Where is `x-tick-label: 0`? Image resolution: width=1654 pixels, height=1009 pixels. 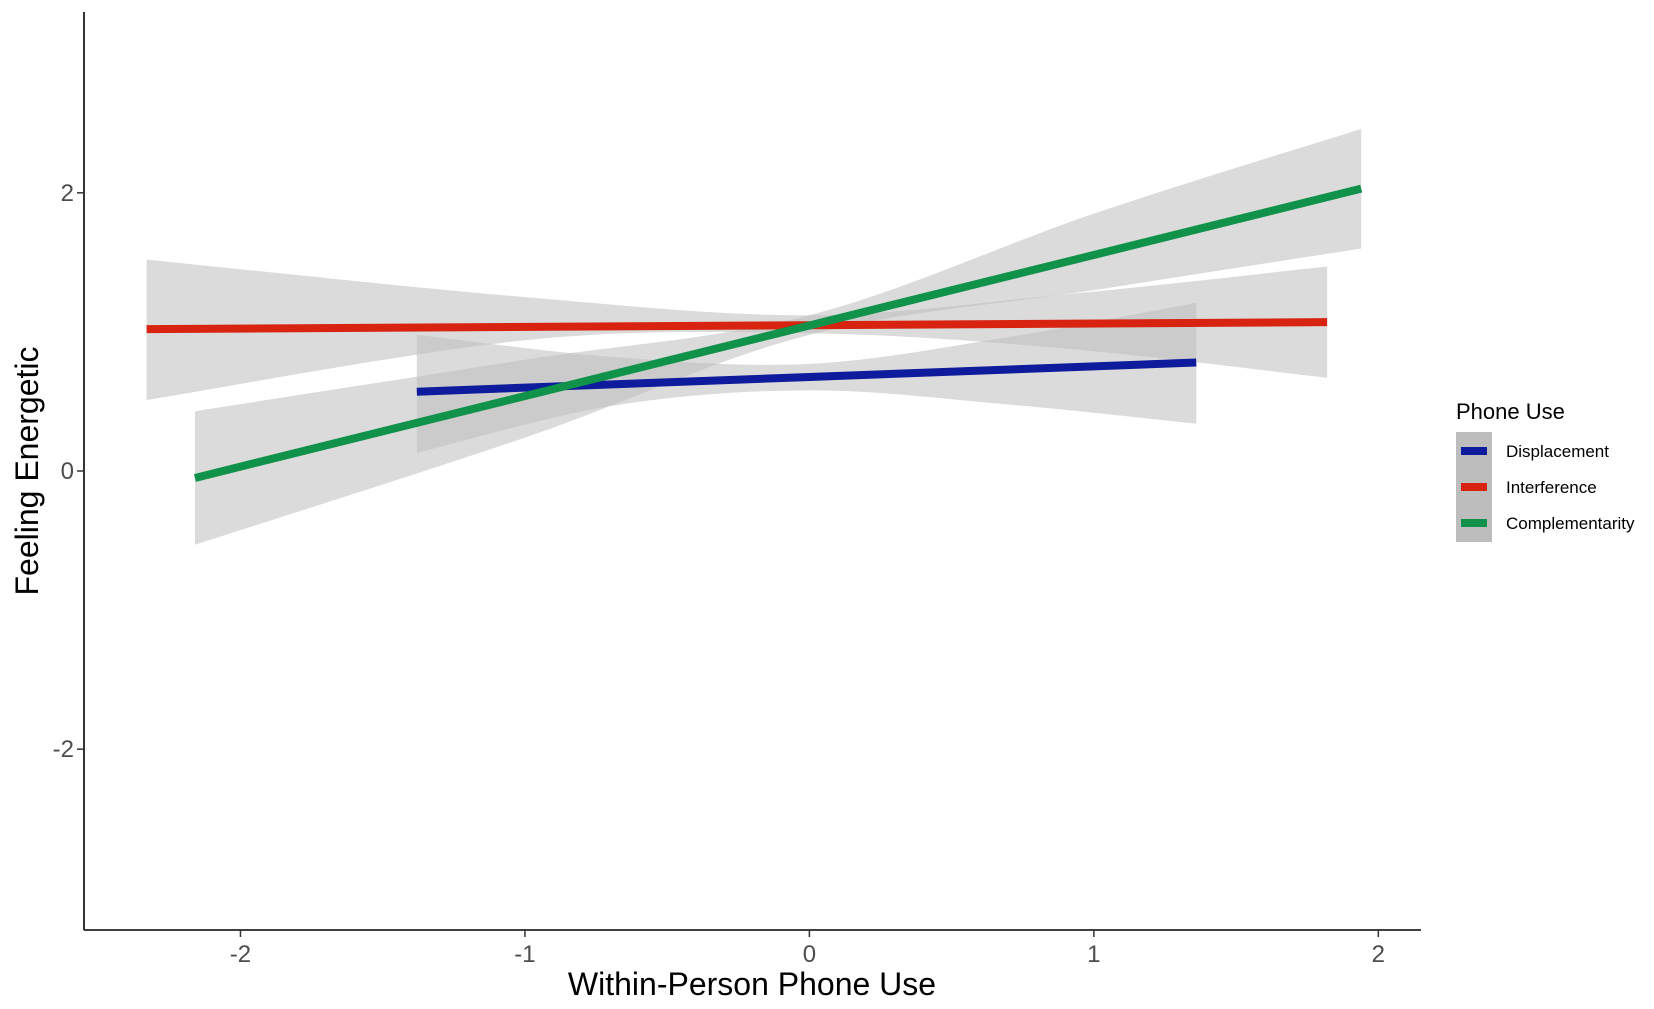 x-tick-label: 0 is located at coordinates (809, 954).